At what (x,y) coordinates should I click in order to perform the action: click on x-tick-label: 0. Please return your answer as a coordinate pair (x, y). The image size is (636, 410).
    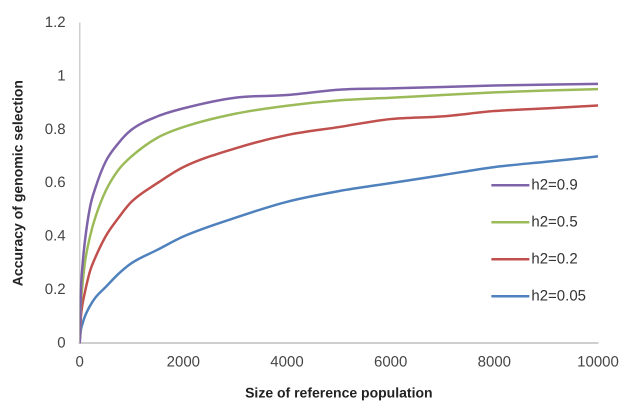
    Looking at the image, I should click on (79, 361).